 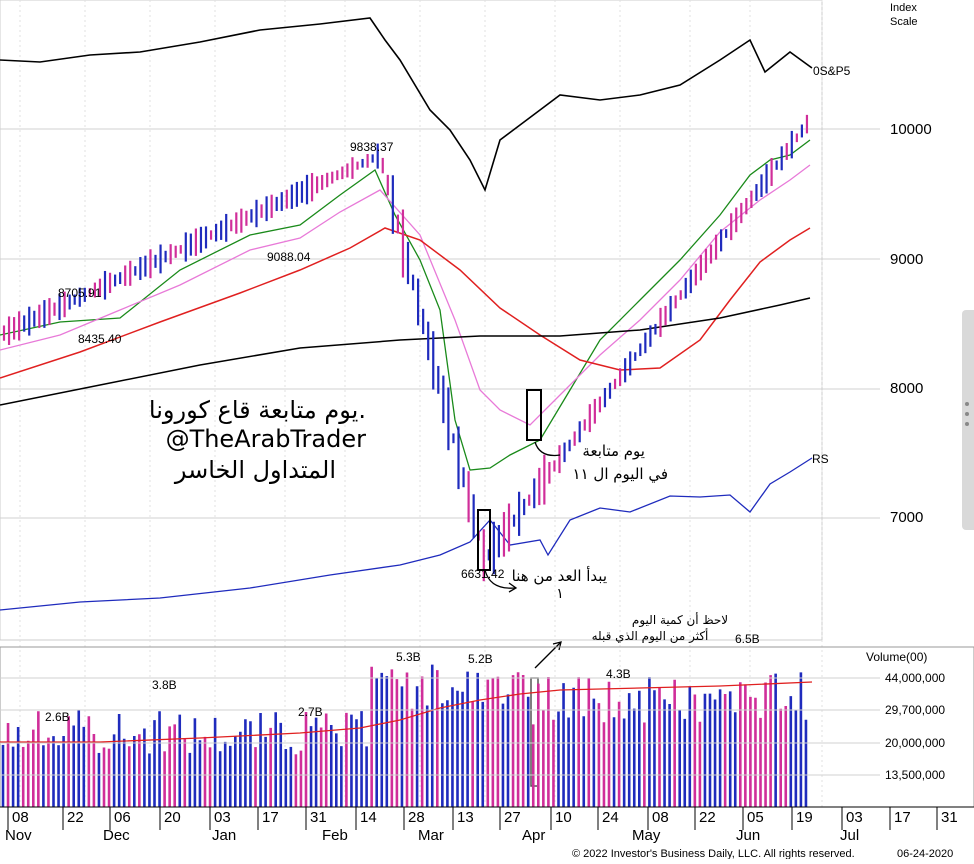 I want to click on x-tick-label: 19, so click(x=804, y=817).